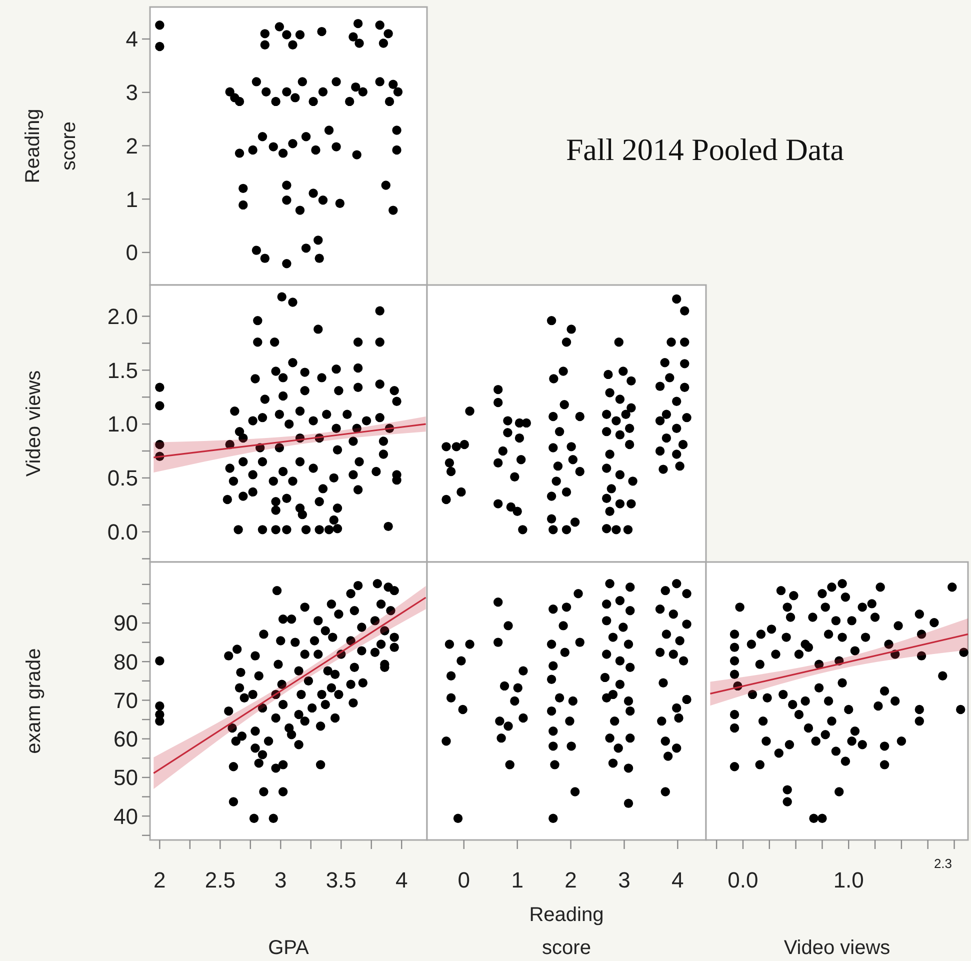 Image resolution: width=971 pixels, height=961 pixels. I want to click on x-tick-label: 1, so click(517, 880).